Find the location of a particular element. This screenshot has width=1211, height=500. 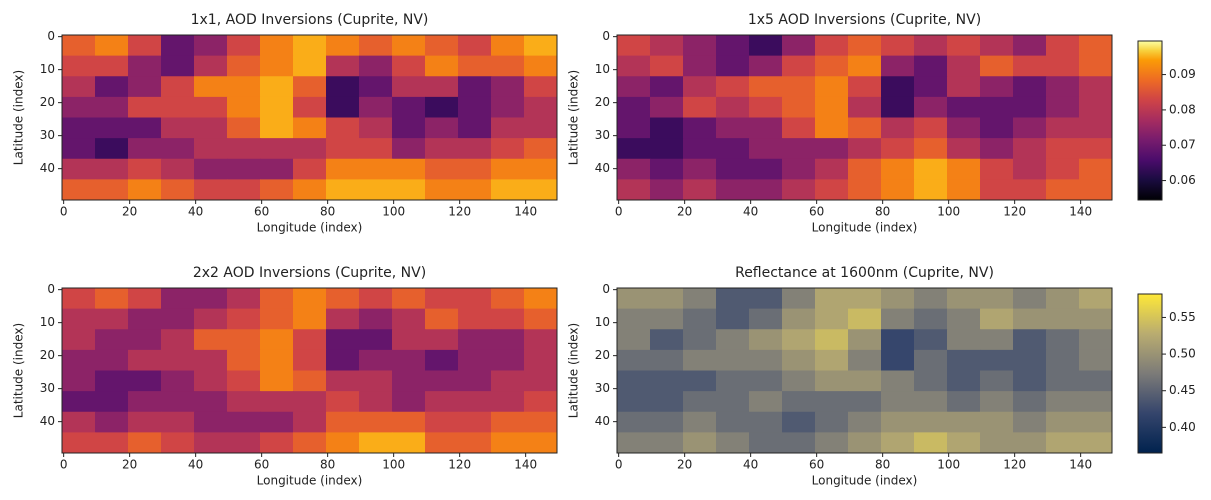

x-tick-label: 120 is located at coordinates (459, 465).